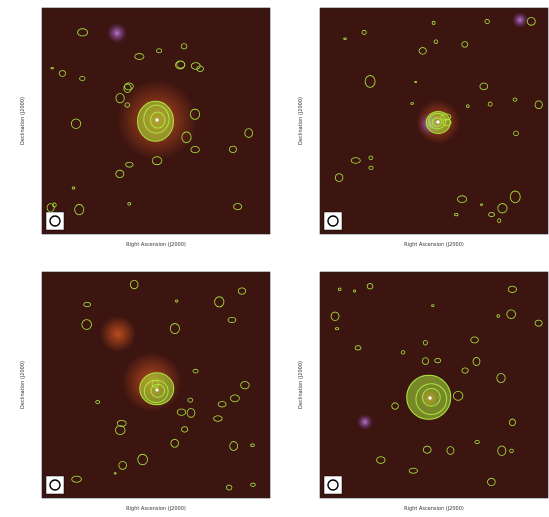  Describe the element at coordinates (118, 334) in the screenshot. I see `galaxy-glow` at that location.